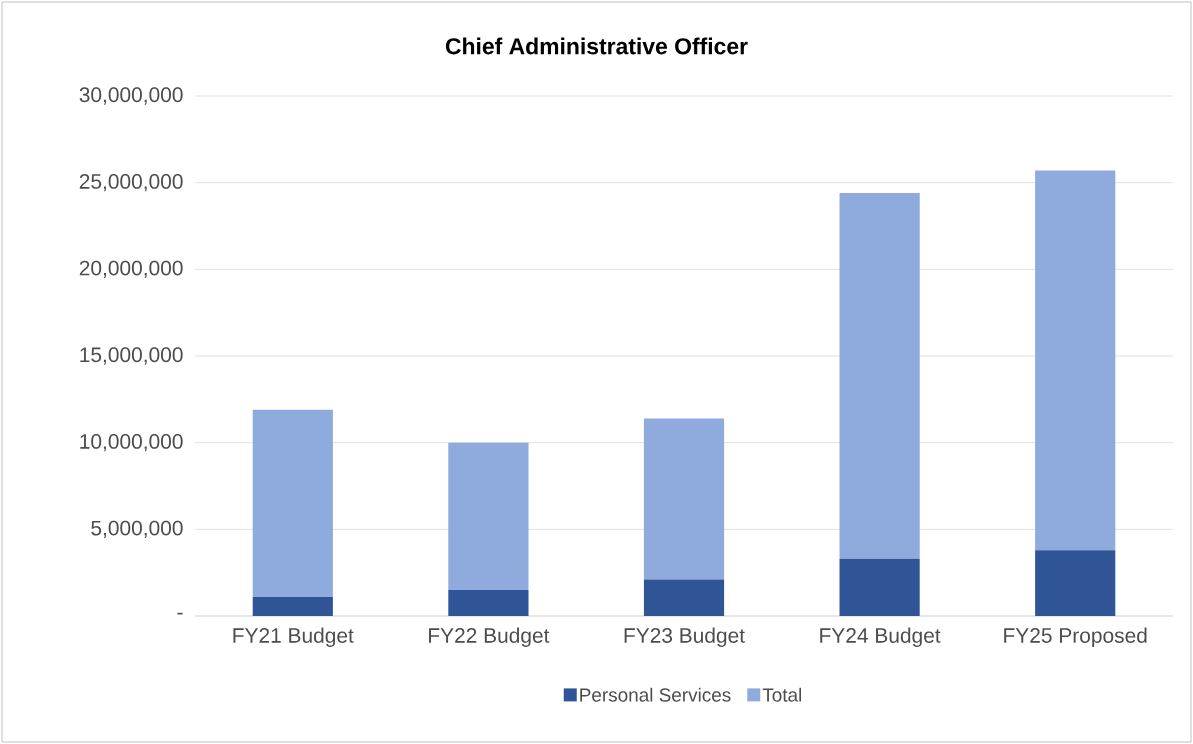 Image resolution: width=1193 pixels, height=744 pixels. I want to click on chart-title: Chief Administrative Officer, so click(596, 46).